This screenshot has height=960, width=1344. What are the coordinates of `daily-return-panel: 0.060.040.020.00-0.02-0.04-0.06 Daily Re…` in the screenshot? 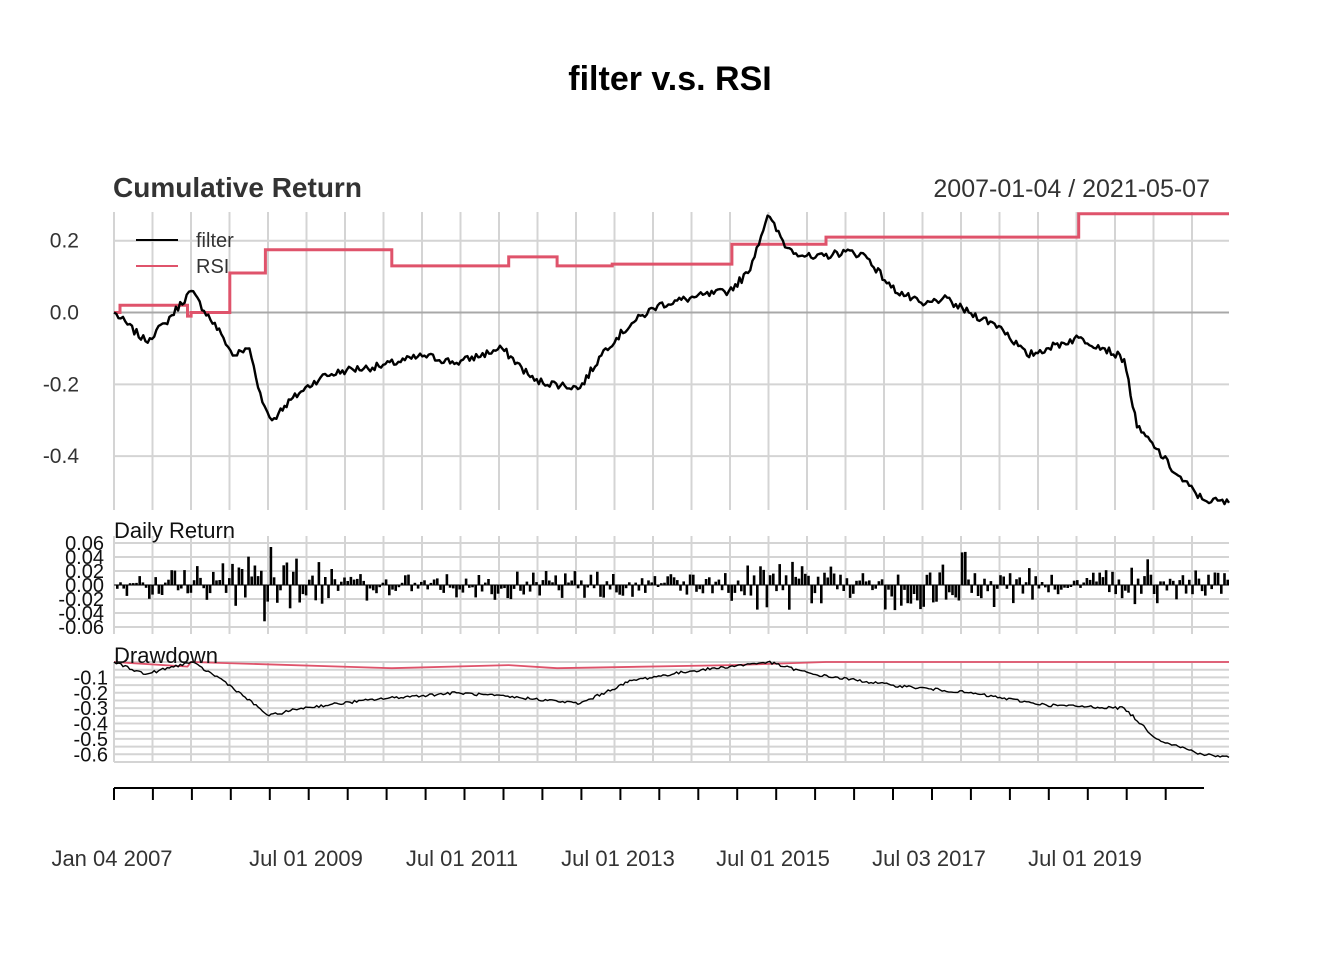 It's located at (643, 578).